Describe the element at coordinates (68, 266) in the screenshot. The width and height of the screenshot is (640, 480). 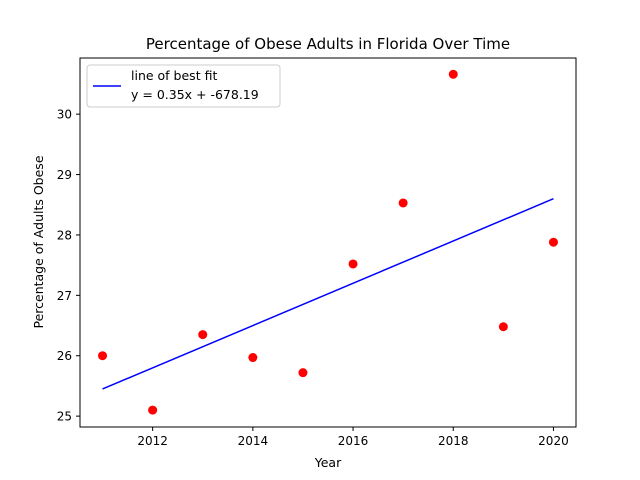
I see `y-axis-ticks: 25 26 27 28 29 30` at that location.